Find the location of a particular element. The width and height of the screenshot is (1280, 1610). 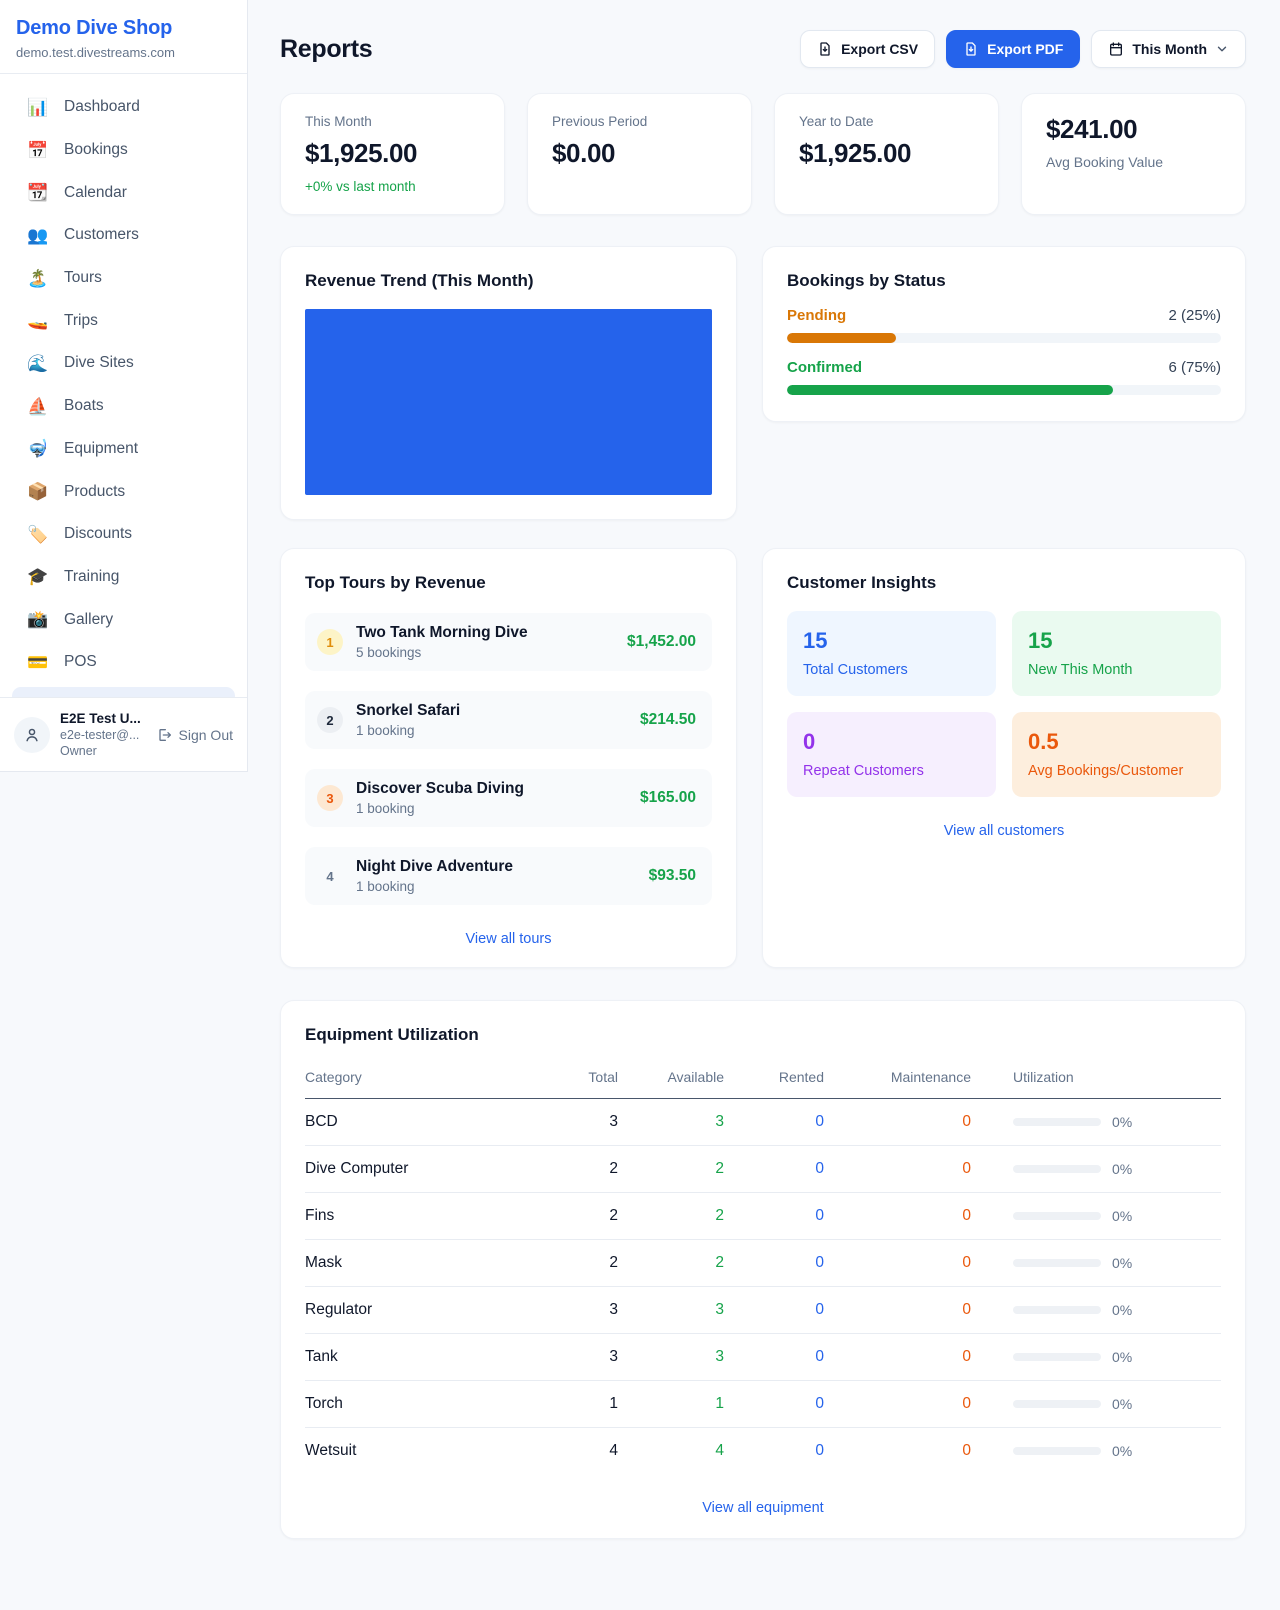

col-total: Total is located at coordinates (603, 1077).